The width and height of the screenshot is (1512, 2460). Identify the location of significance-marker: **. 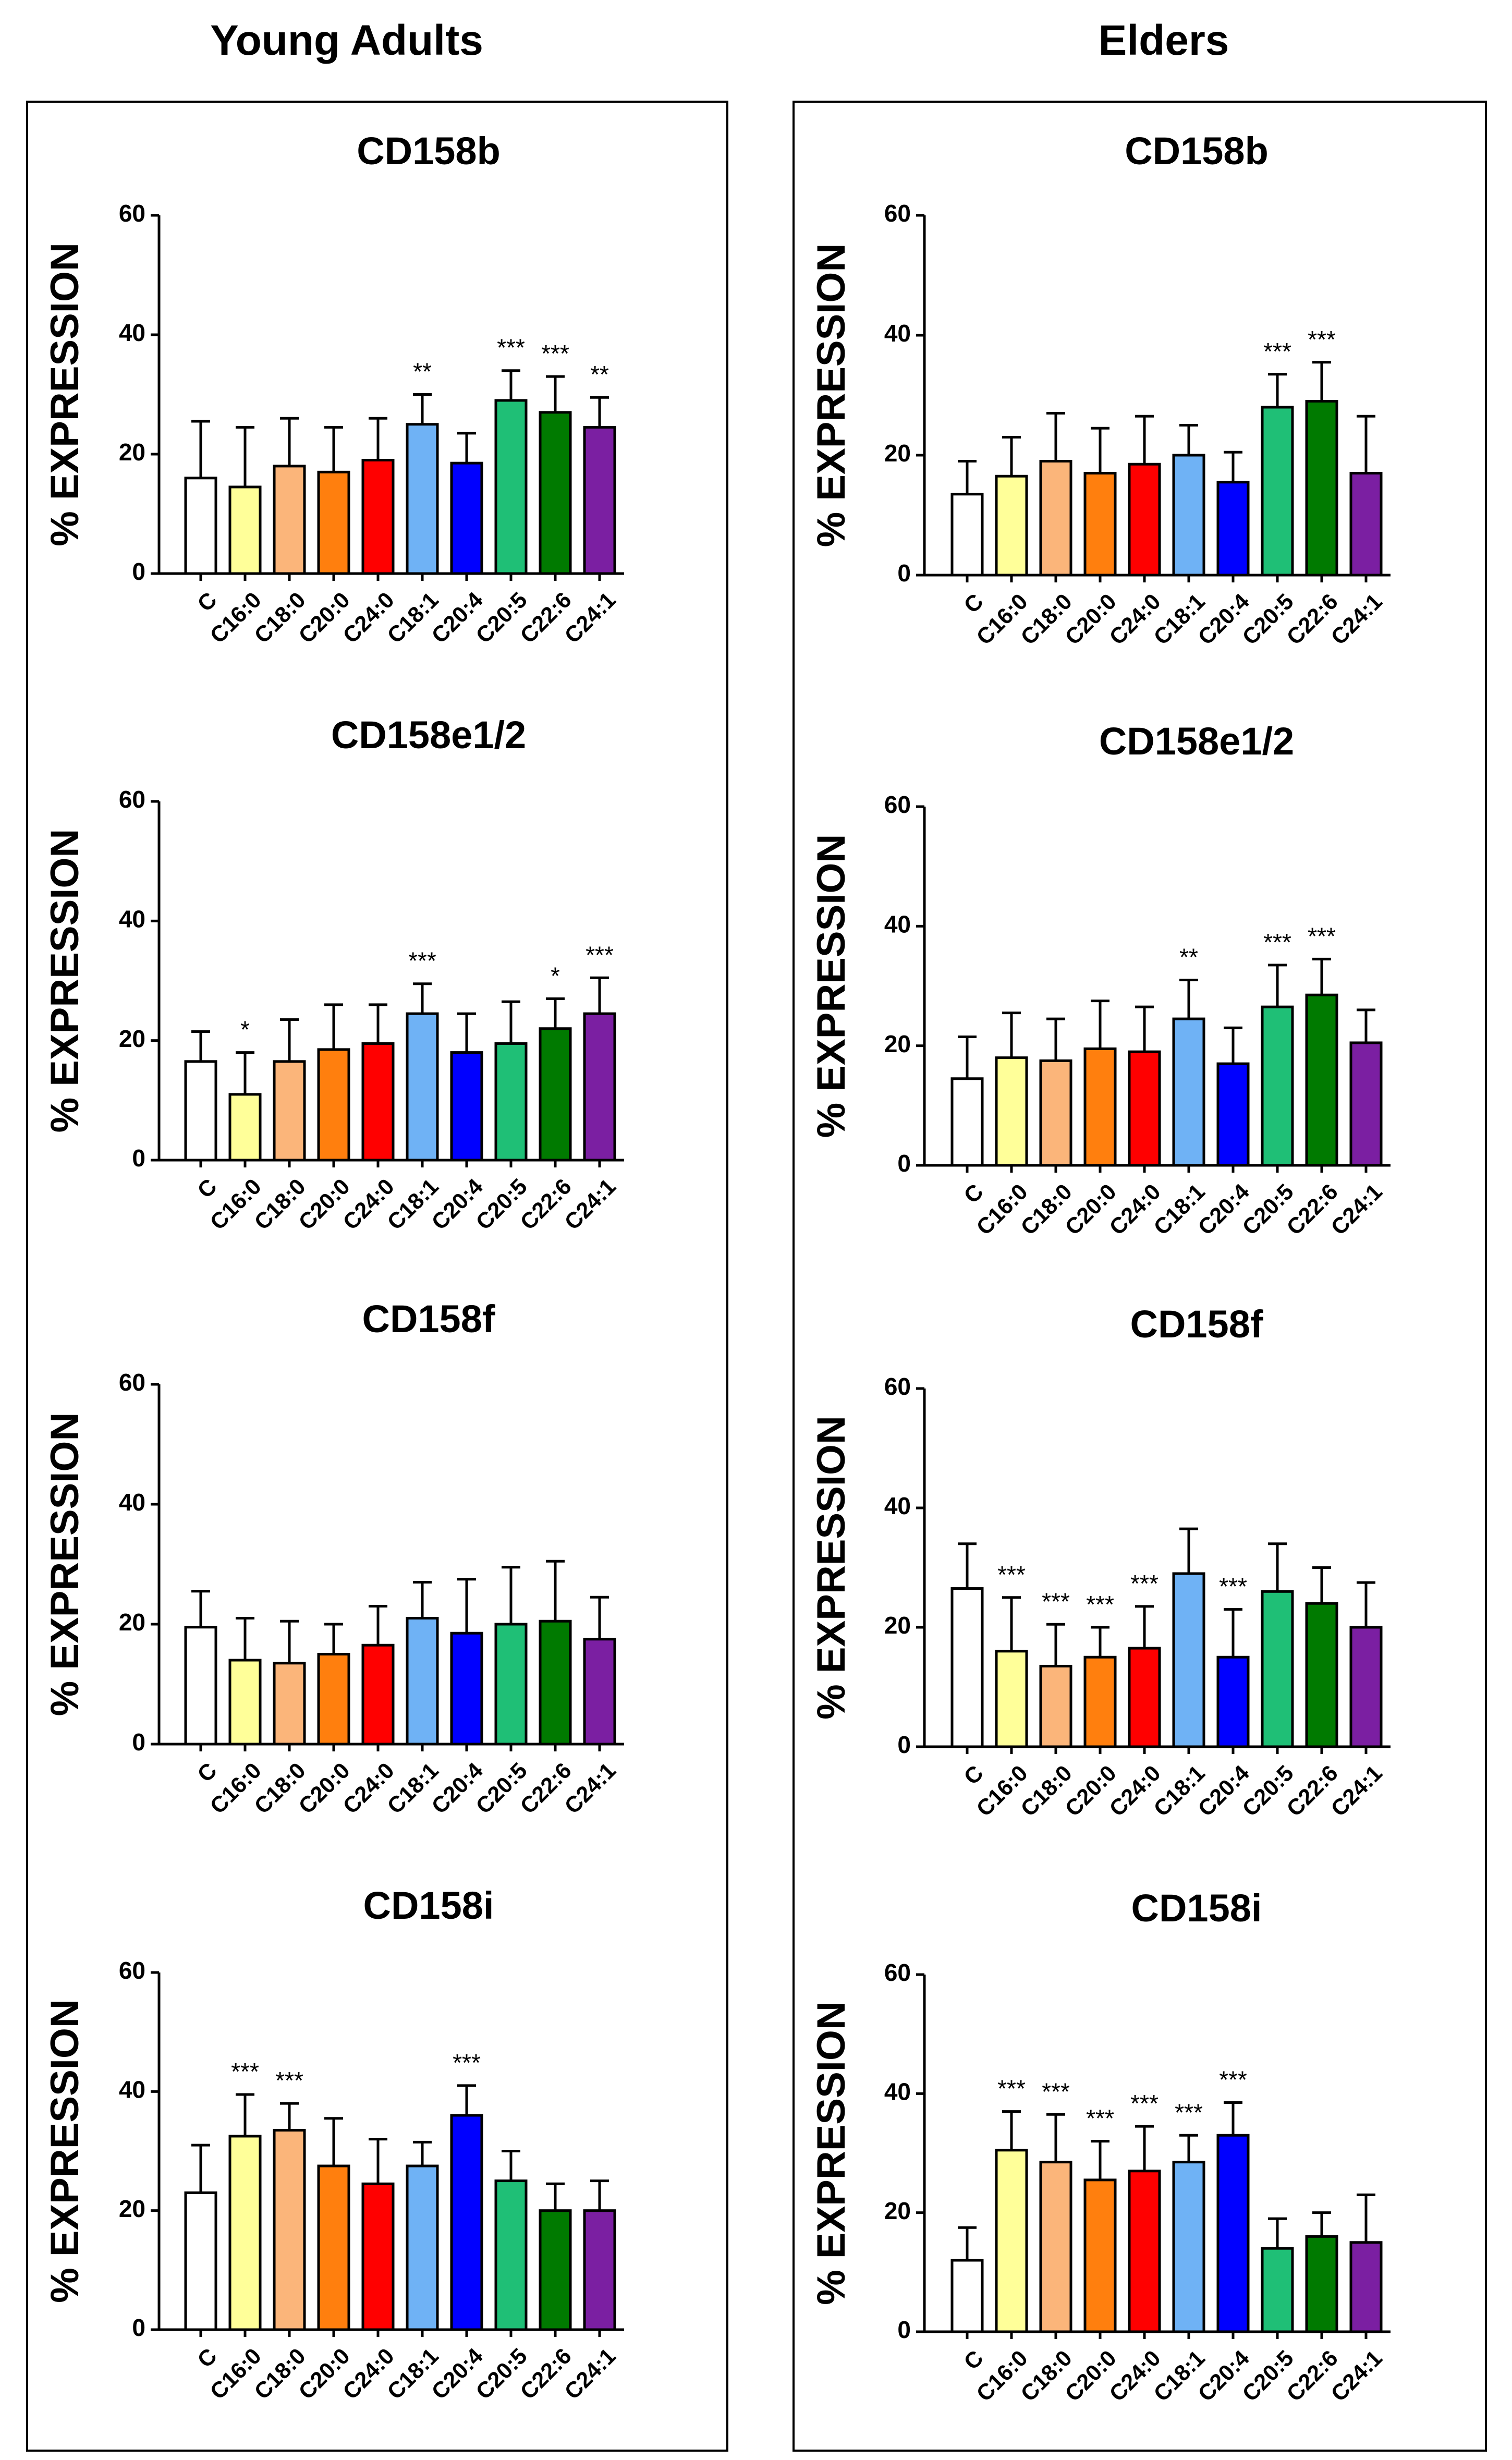
(599, 374).